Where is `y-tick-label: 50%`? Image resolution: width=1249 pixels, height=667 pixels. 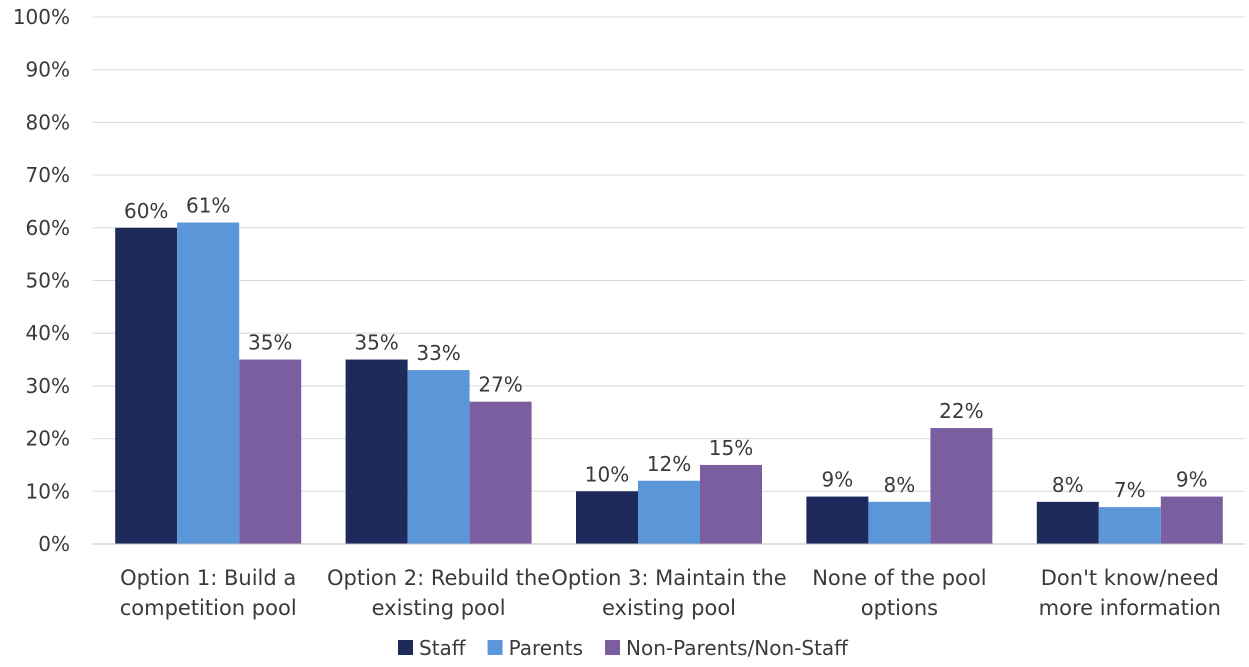 y-tick-label: 50% is located at coordinates (48, 281).